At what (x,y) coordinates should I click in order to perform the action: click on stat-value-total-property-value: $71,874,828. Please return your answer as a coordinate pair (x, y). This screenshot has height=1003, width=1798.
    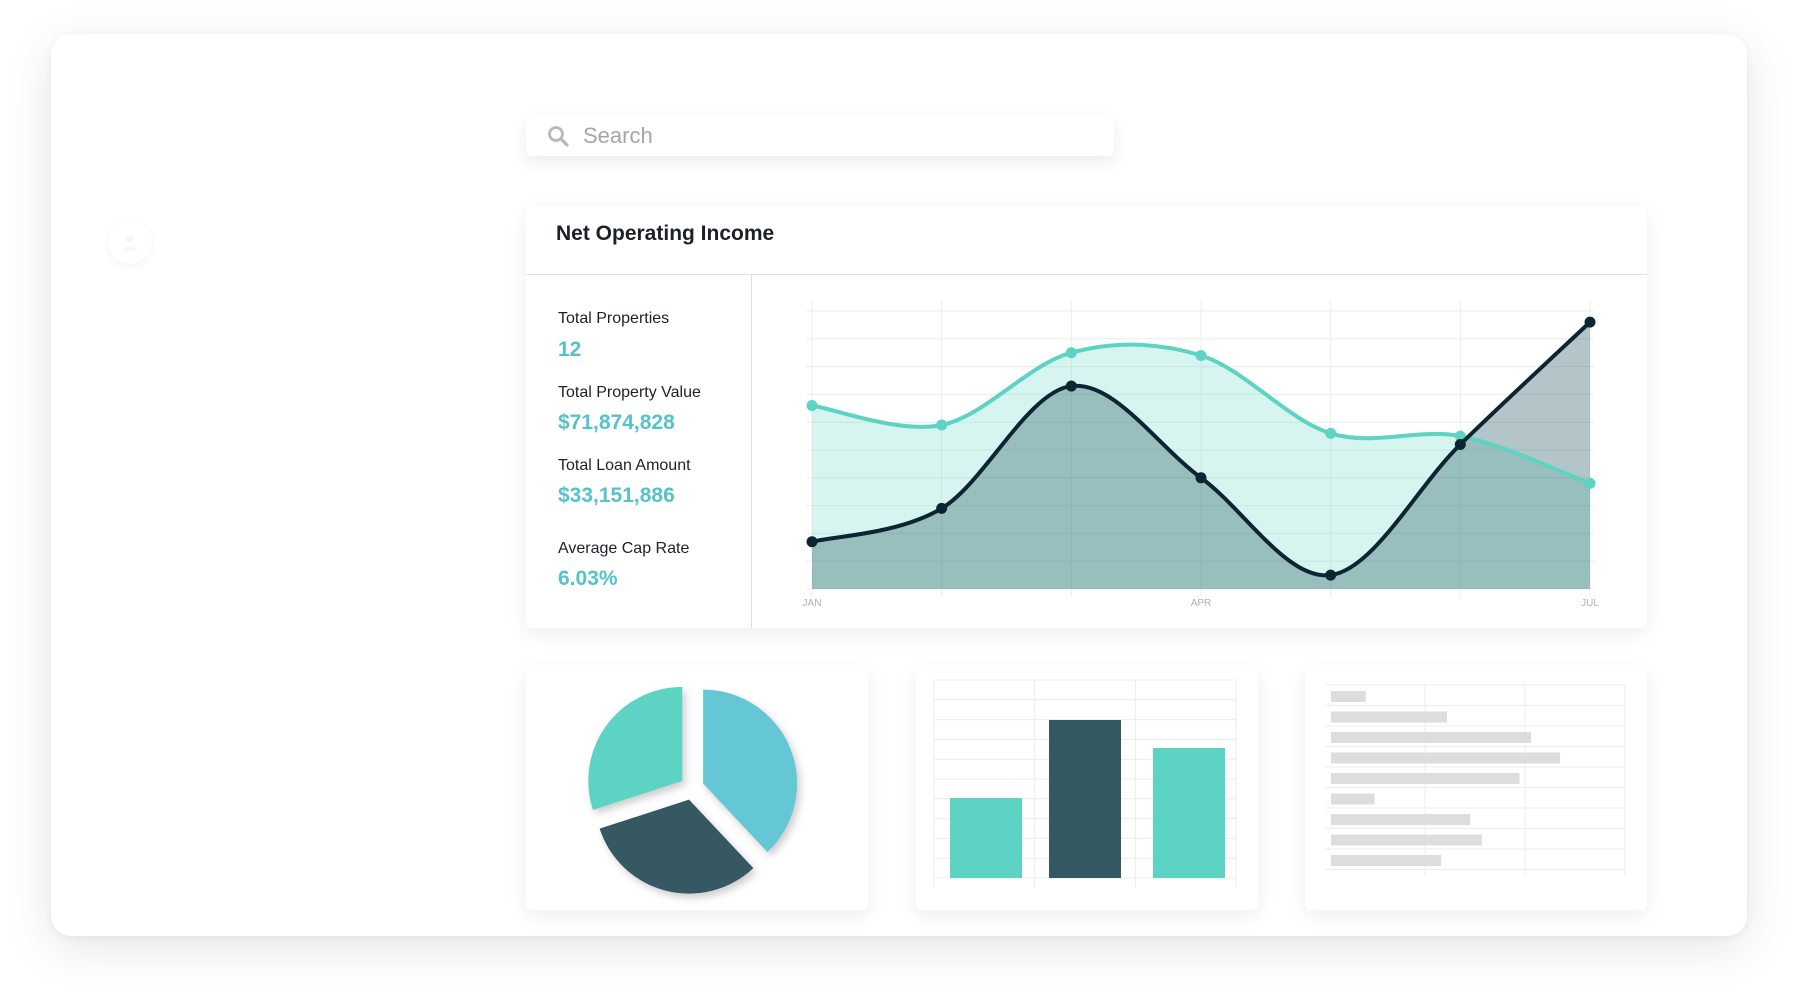
    Looking at the image, I should click on (616, 422).